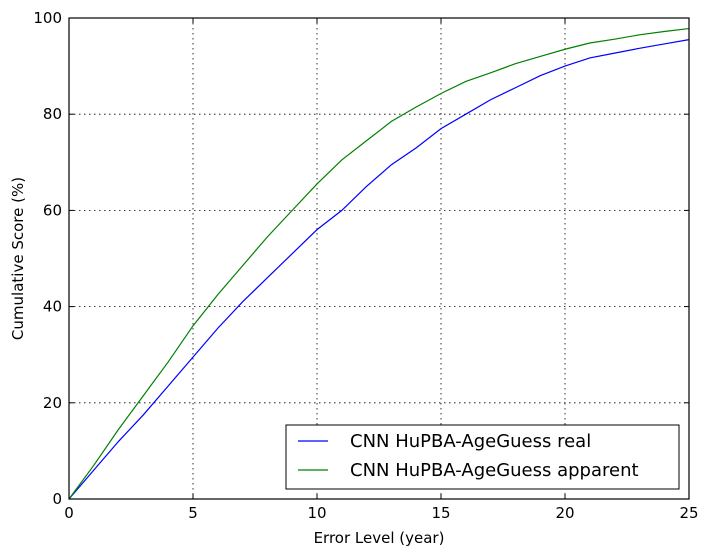 Image resolution: width=708 pixels, height=557 pixels. What do you see at coordinates (52, 114) in the screenshot?
I see `y-tick-label: 80` at bounding box center [52, 114].